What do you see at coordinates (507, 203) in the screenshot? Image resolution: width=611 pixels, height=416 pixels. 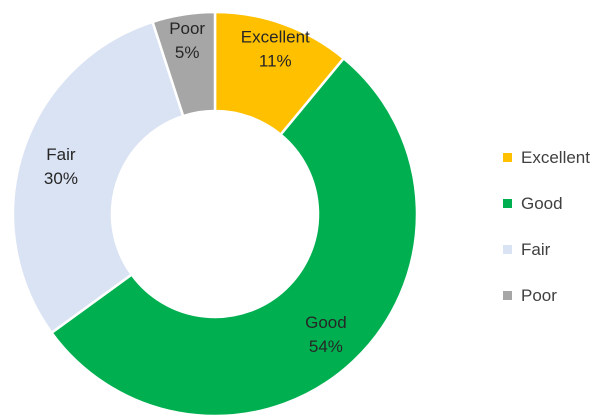 I see `legend-swatch-good` at bounding box center [507, 203].